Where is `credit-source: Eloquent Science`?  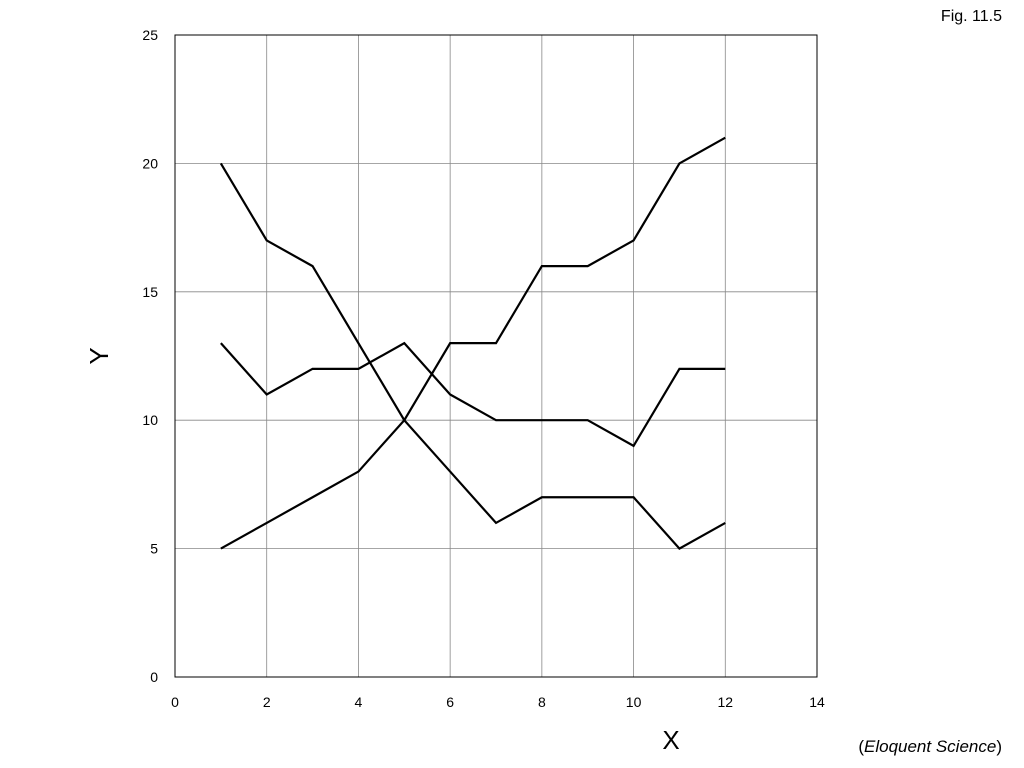 credit-source: Eloquent Science is located at coordinates (930, 746).